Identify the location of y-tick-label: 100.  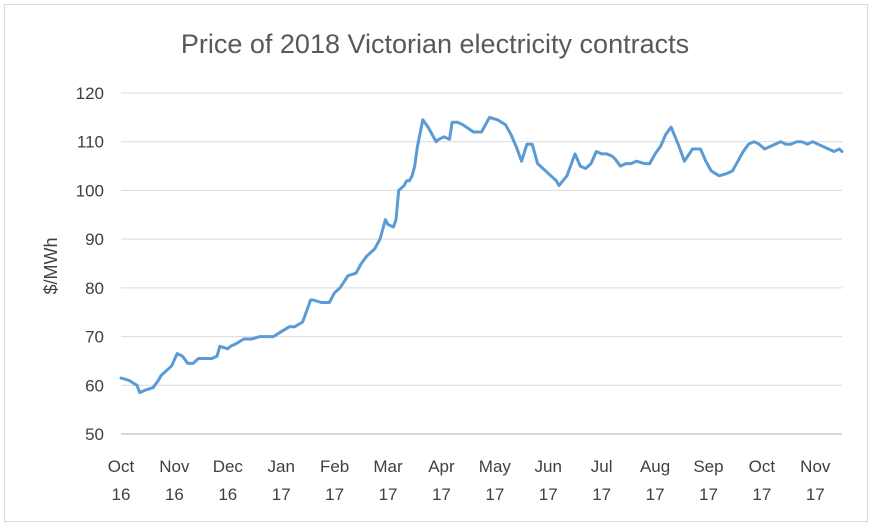
(90, 190).